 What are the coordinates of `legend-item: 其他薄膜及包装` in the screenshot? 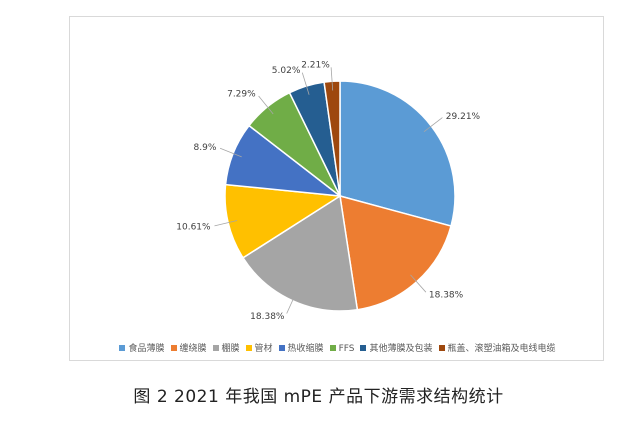 It's located at (396, 347).